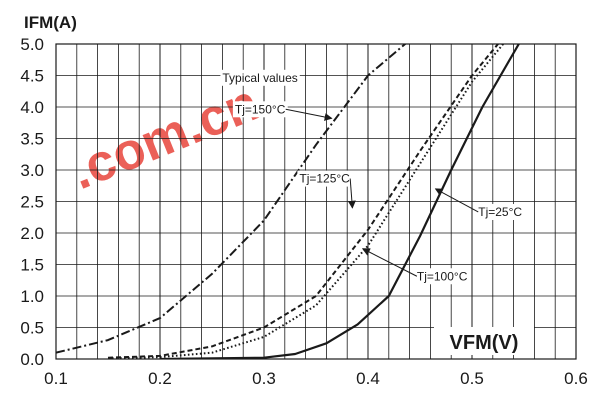 Image resolution: width=607 pixels, height=394 pixels. What do you see at coordinates (32, 107) in the screenshot?
I see `y-tick-label: 4.0` at bounding box center [32, 107].